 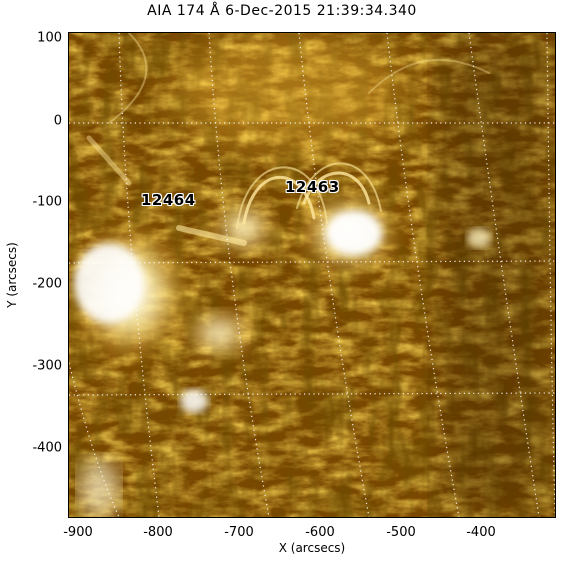 I want to click on x-axis-label: X (arcsecs), so click(x=312, y=548).